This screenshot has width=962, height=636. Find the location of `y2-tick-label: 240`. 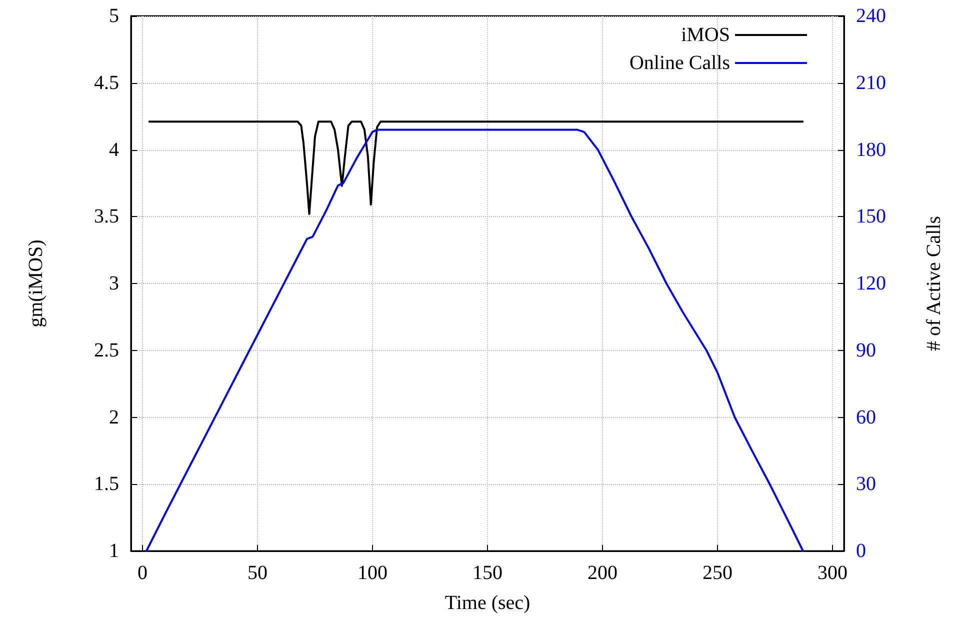

y2-tick-label: 240 is located at coordinates (871, 16).